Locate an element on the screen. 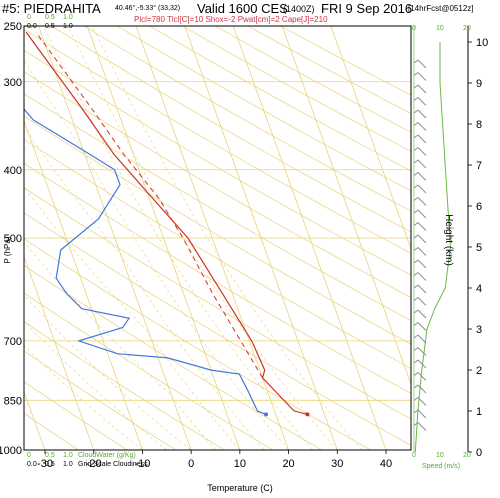 The width and height of the screenshot is (500, 498). x-tick-labels: -30 -20 -10 0 10 20 30 40 is located at coordinates (214, 460).